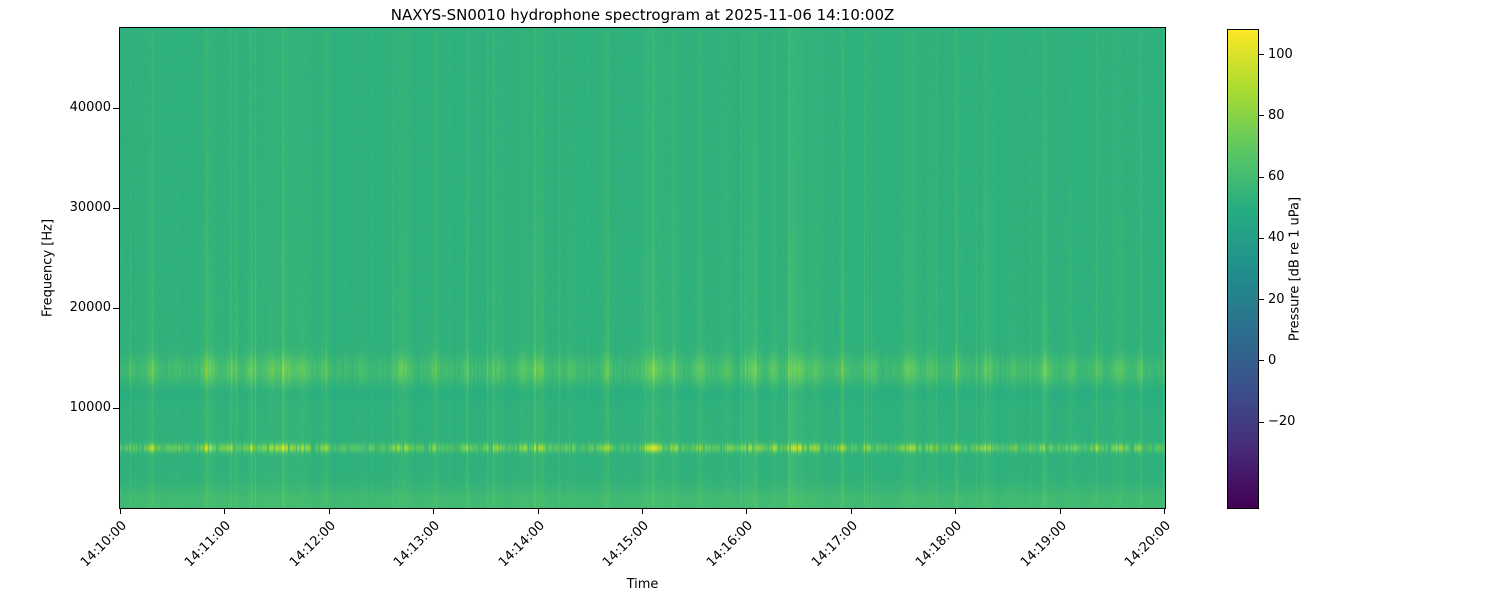 The height and width of the screenshot is (600, 1500). I want to click on colorbar-tick-label: 20, so click(1276, 299).